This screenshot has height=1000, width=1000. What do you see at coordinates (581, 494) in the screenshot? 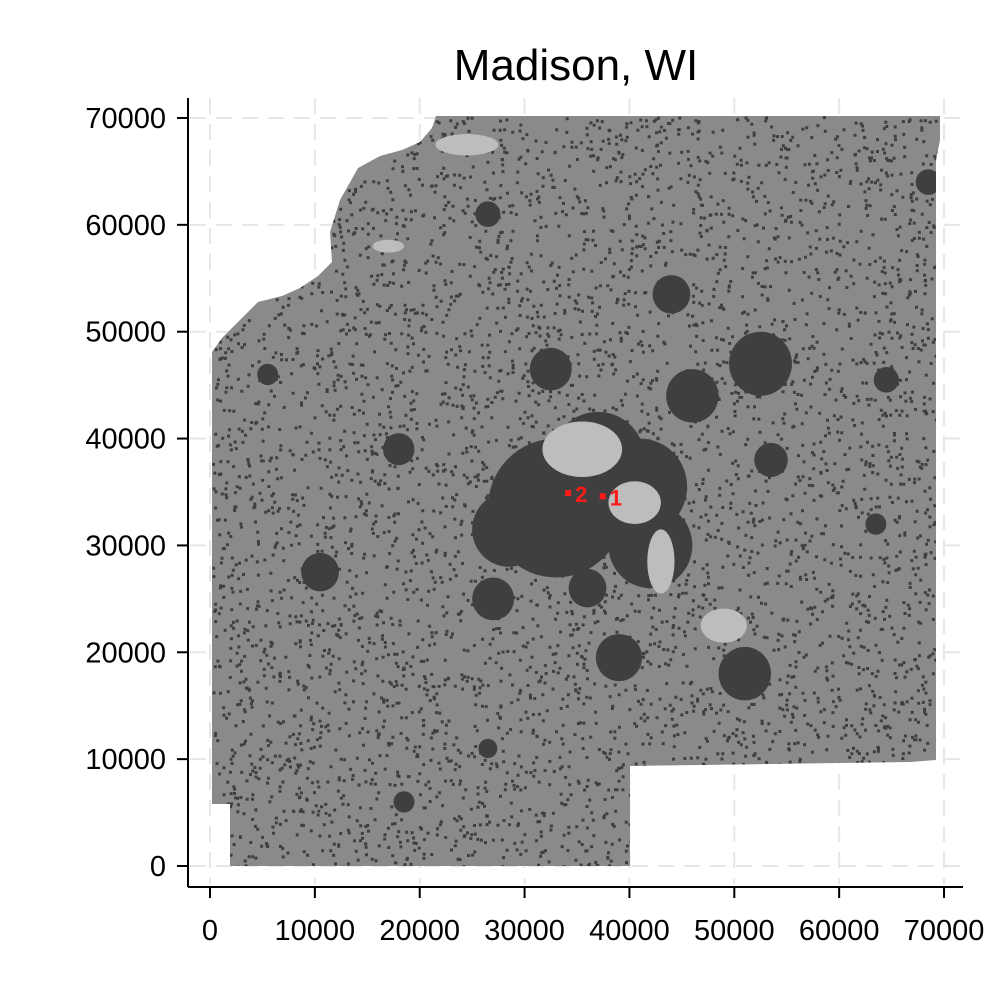
I see `marker-label: 2` at bounding box center [581, 494].